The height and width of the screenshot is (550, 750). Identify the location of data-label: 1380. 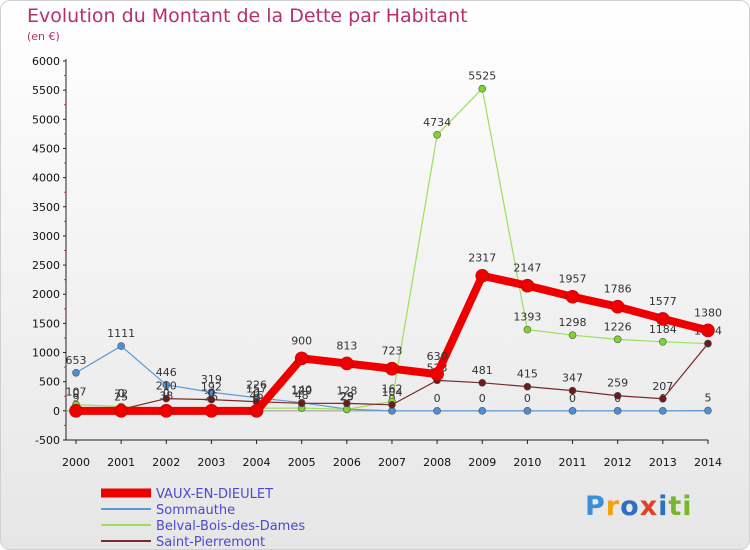
(708, 312).